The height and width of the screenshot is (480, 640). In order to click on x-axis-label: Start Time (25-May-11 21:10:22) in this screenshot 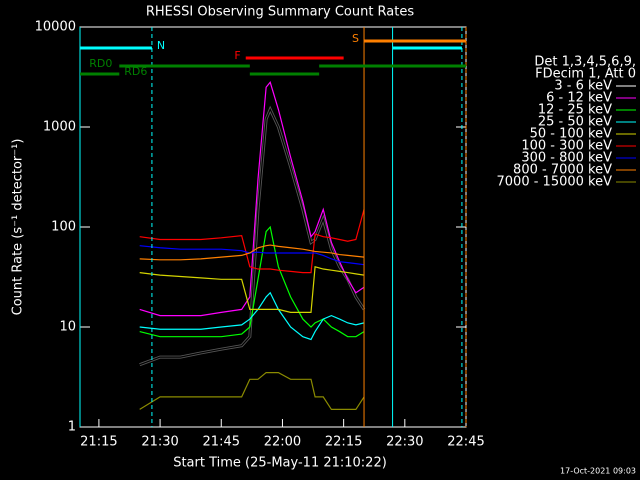, I will do `click(280, 463)`.